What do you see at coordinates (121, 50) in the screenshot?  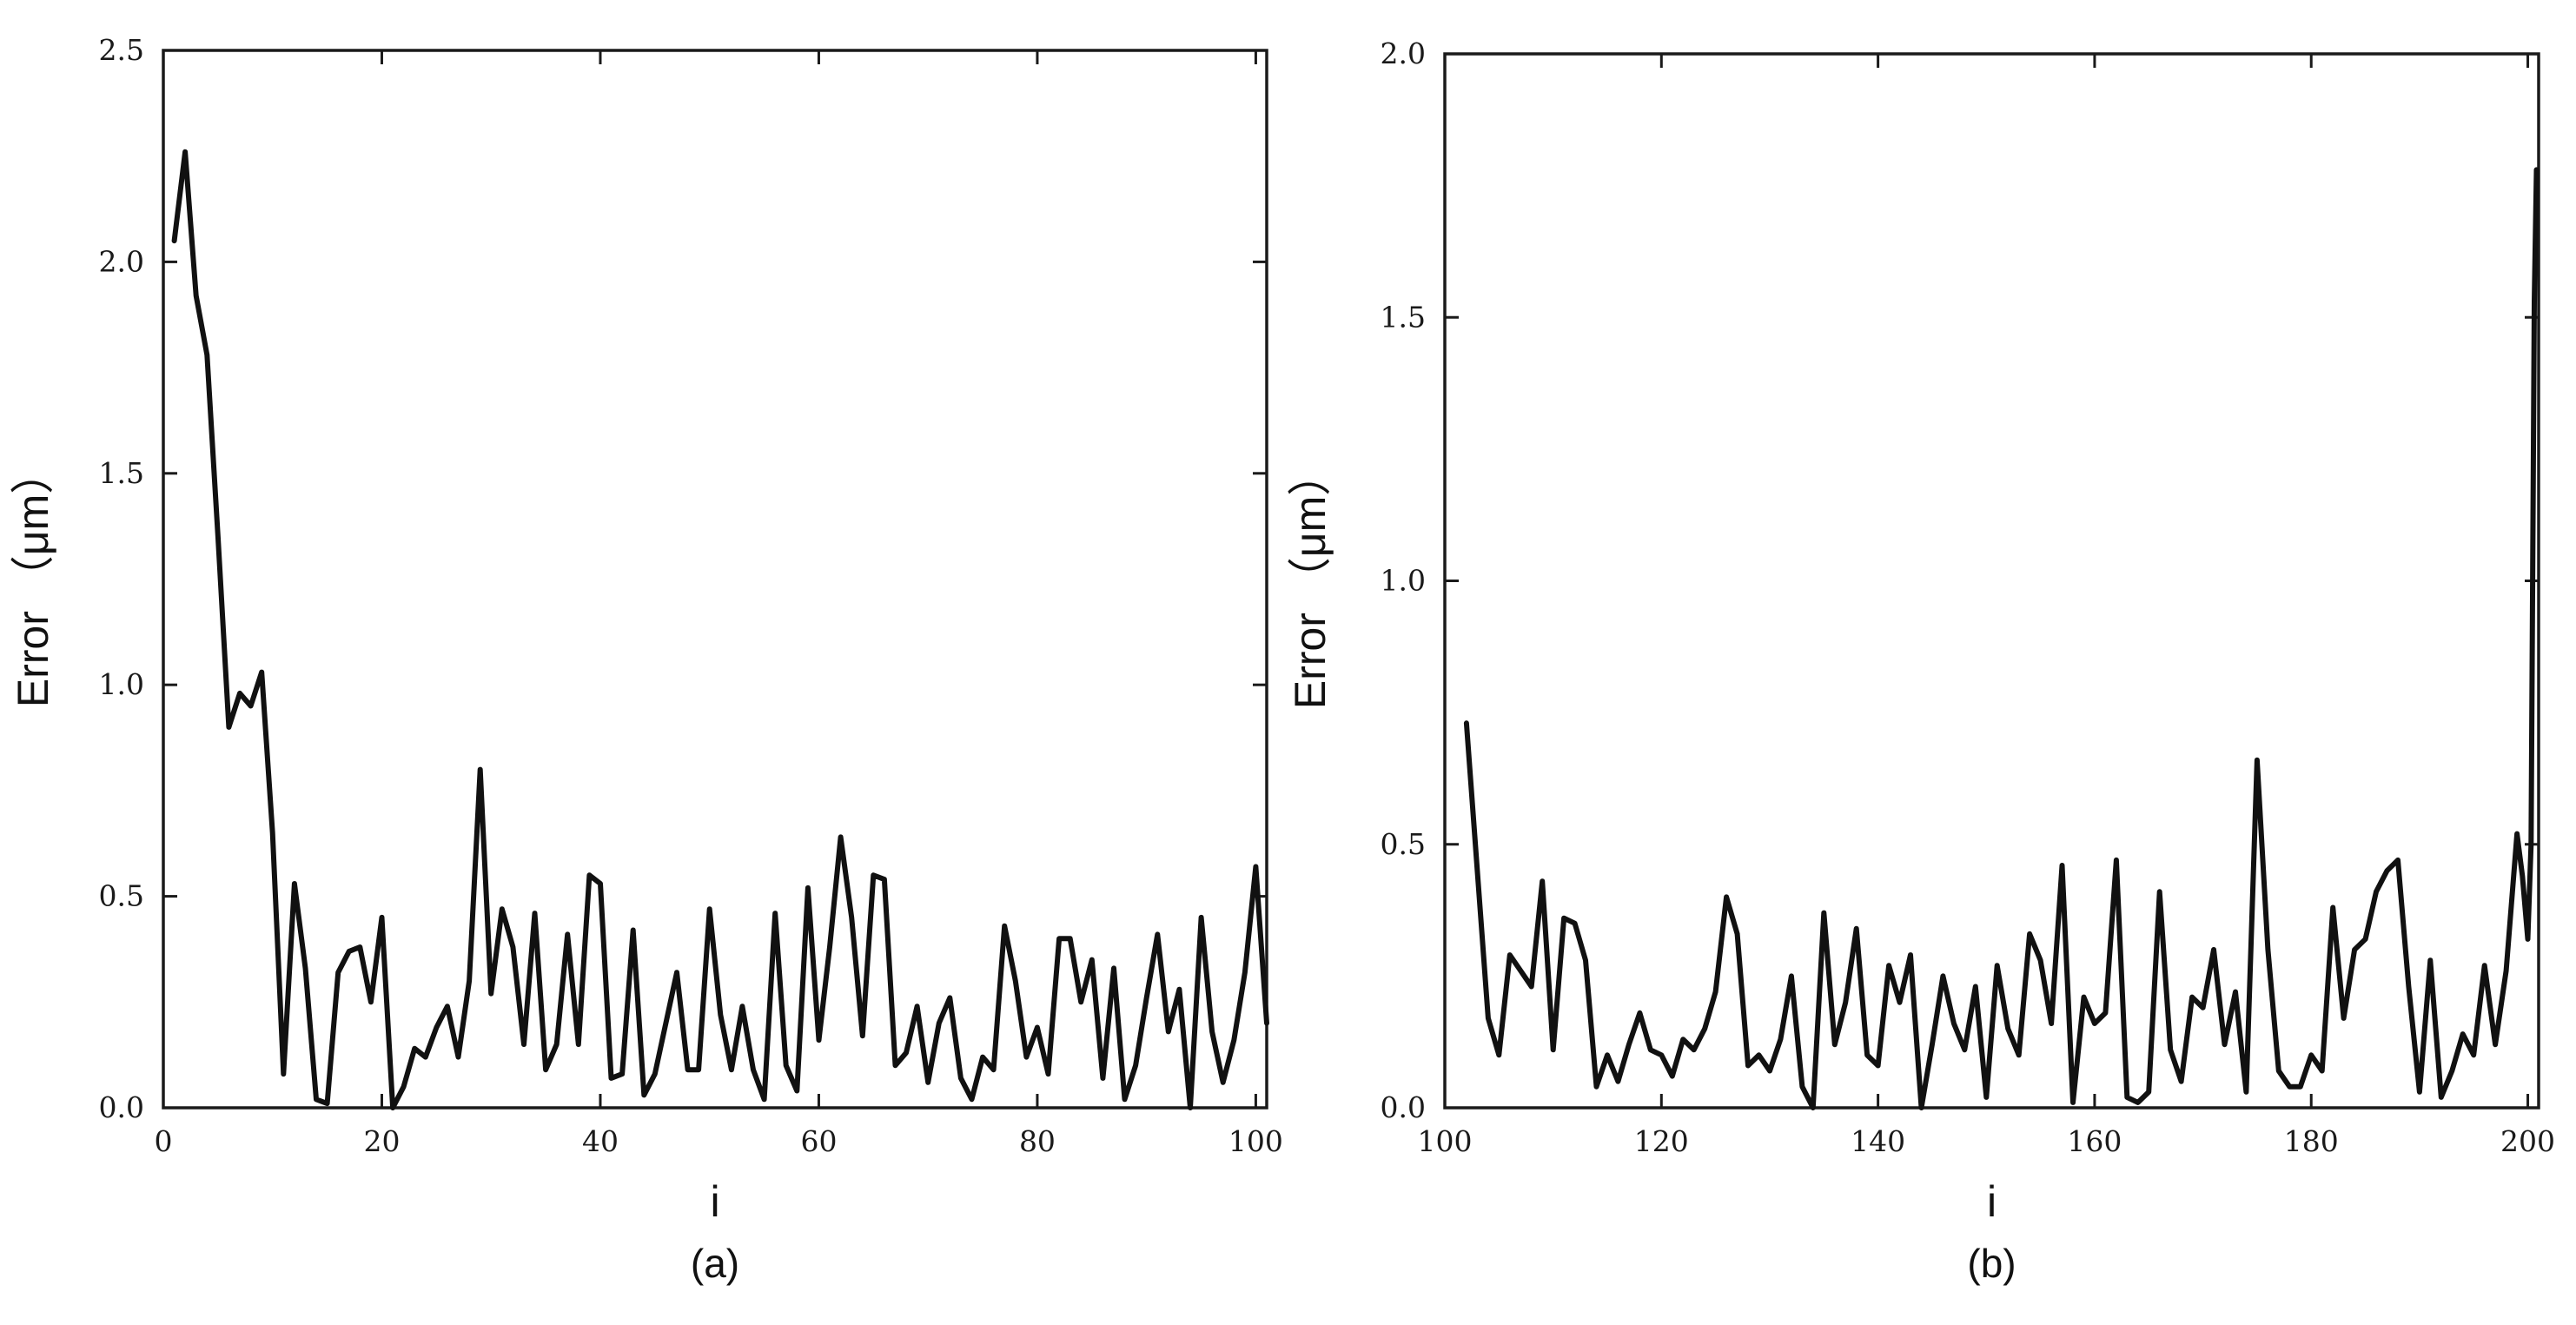 I see `y-tick-label: 2.5` at bounding box center [121, 50].